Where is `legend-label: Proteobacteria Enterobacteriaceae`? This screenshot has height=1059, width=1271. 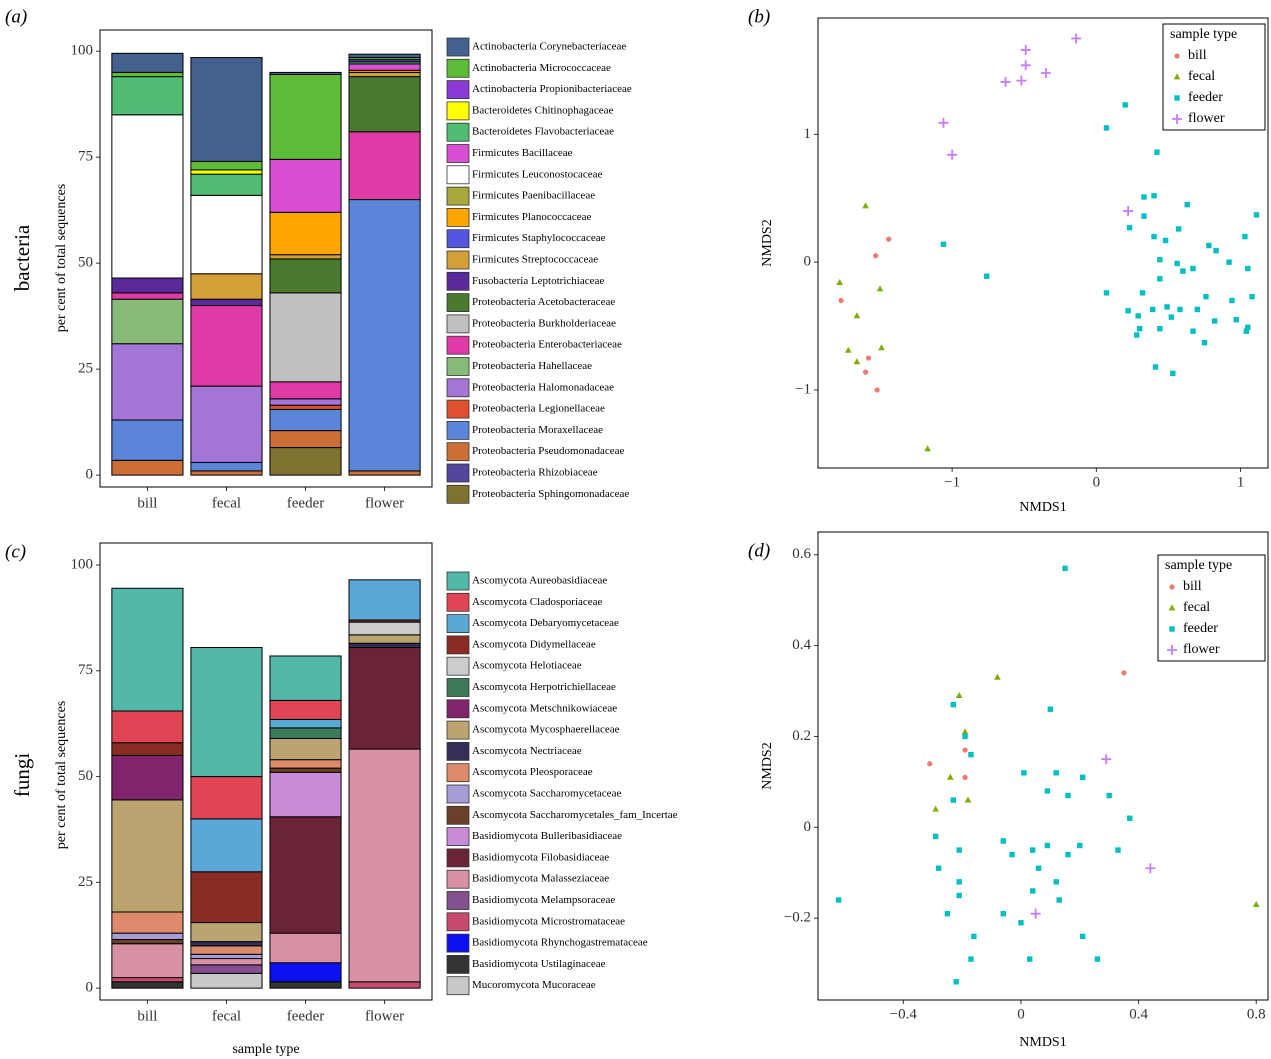
legend-label: Proteobacteria Enterobacteriaceae is located at coordinates (547, 345).